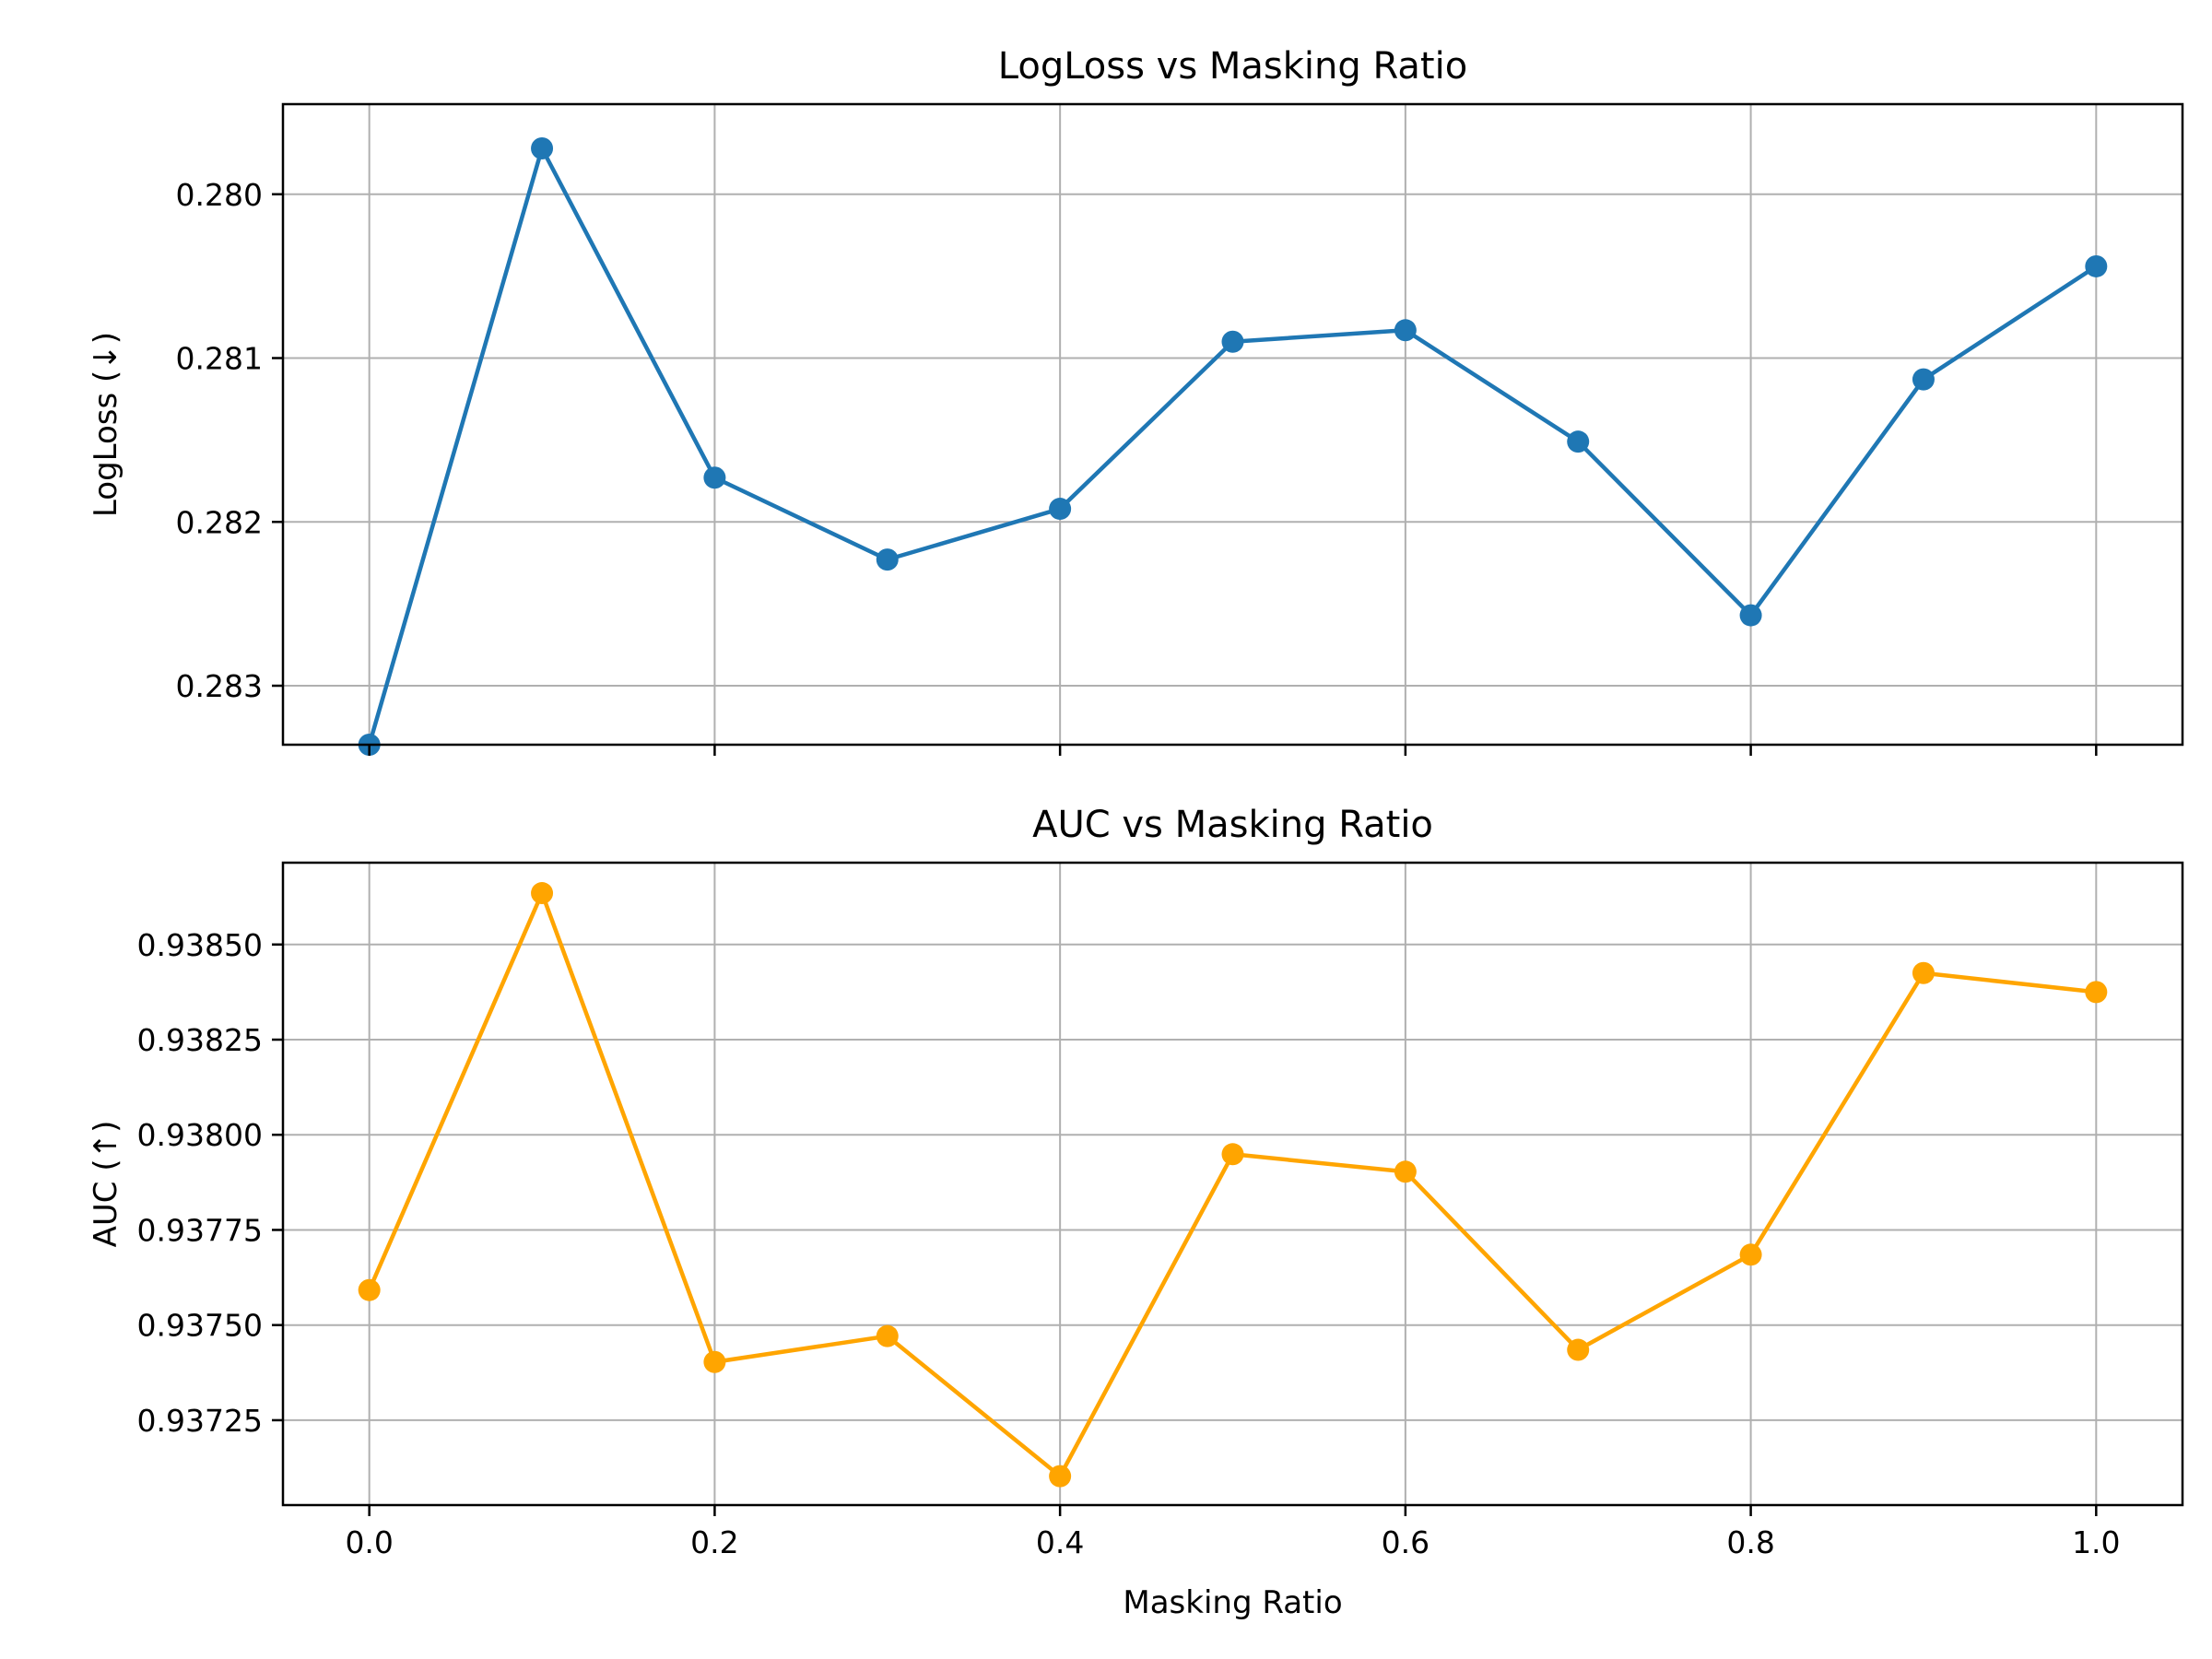  What do you see at coordinates (106, 424) in the screenshot?
I see `panel-0-y-axis-label: LogLoss (↓)` at bounding box center [106, 424].